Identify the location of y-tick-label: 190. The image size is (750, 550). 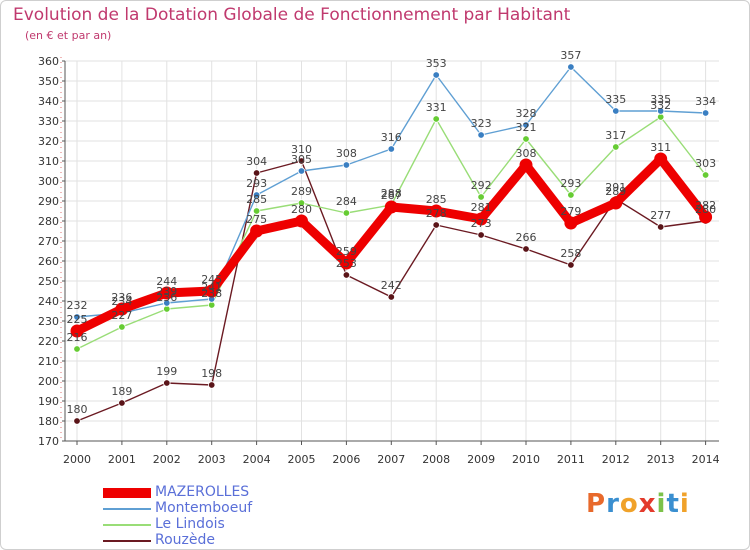
(48, 401).